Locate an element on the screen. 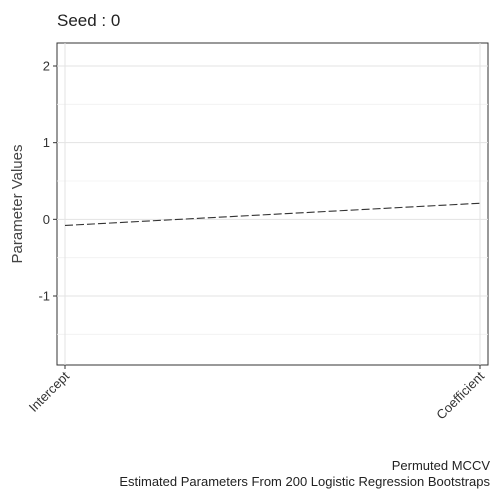  y-tick-label: 2 is located at coordinates (46, 66).